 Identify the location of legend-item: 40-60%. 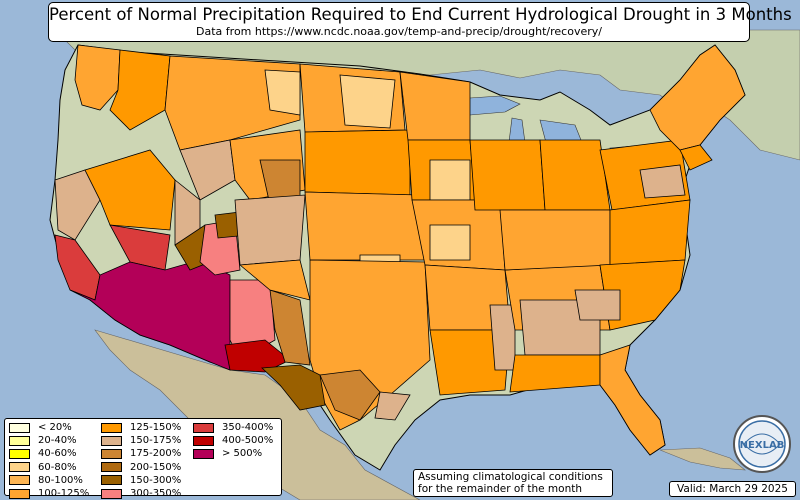
(55, 453).